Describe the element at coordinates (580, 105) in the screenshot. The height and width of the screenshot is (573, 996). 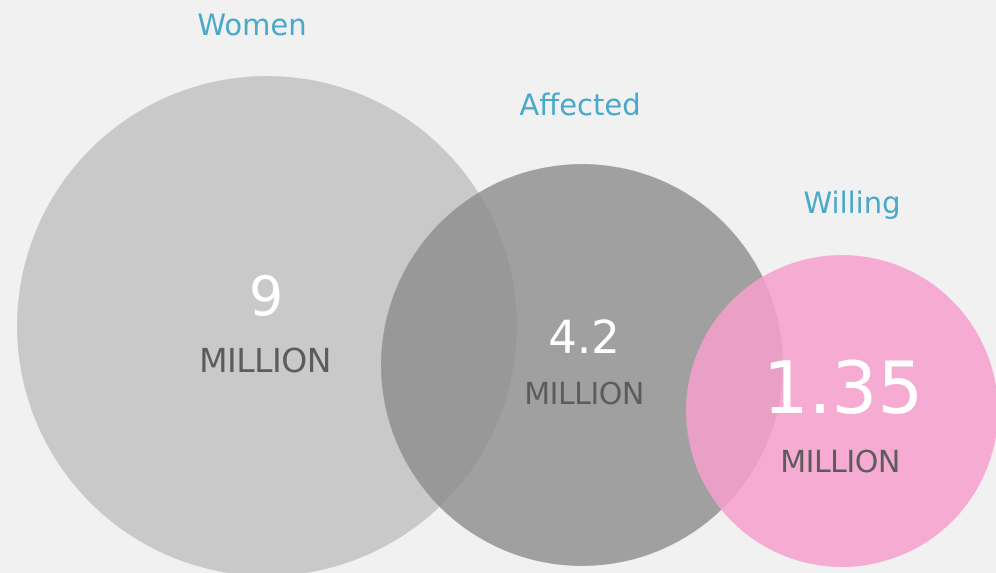
I see `label-affected: Affected` at that location.